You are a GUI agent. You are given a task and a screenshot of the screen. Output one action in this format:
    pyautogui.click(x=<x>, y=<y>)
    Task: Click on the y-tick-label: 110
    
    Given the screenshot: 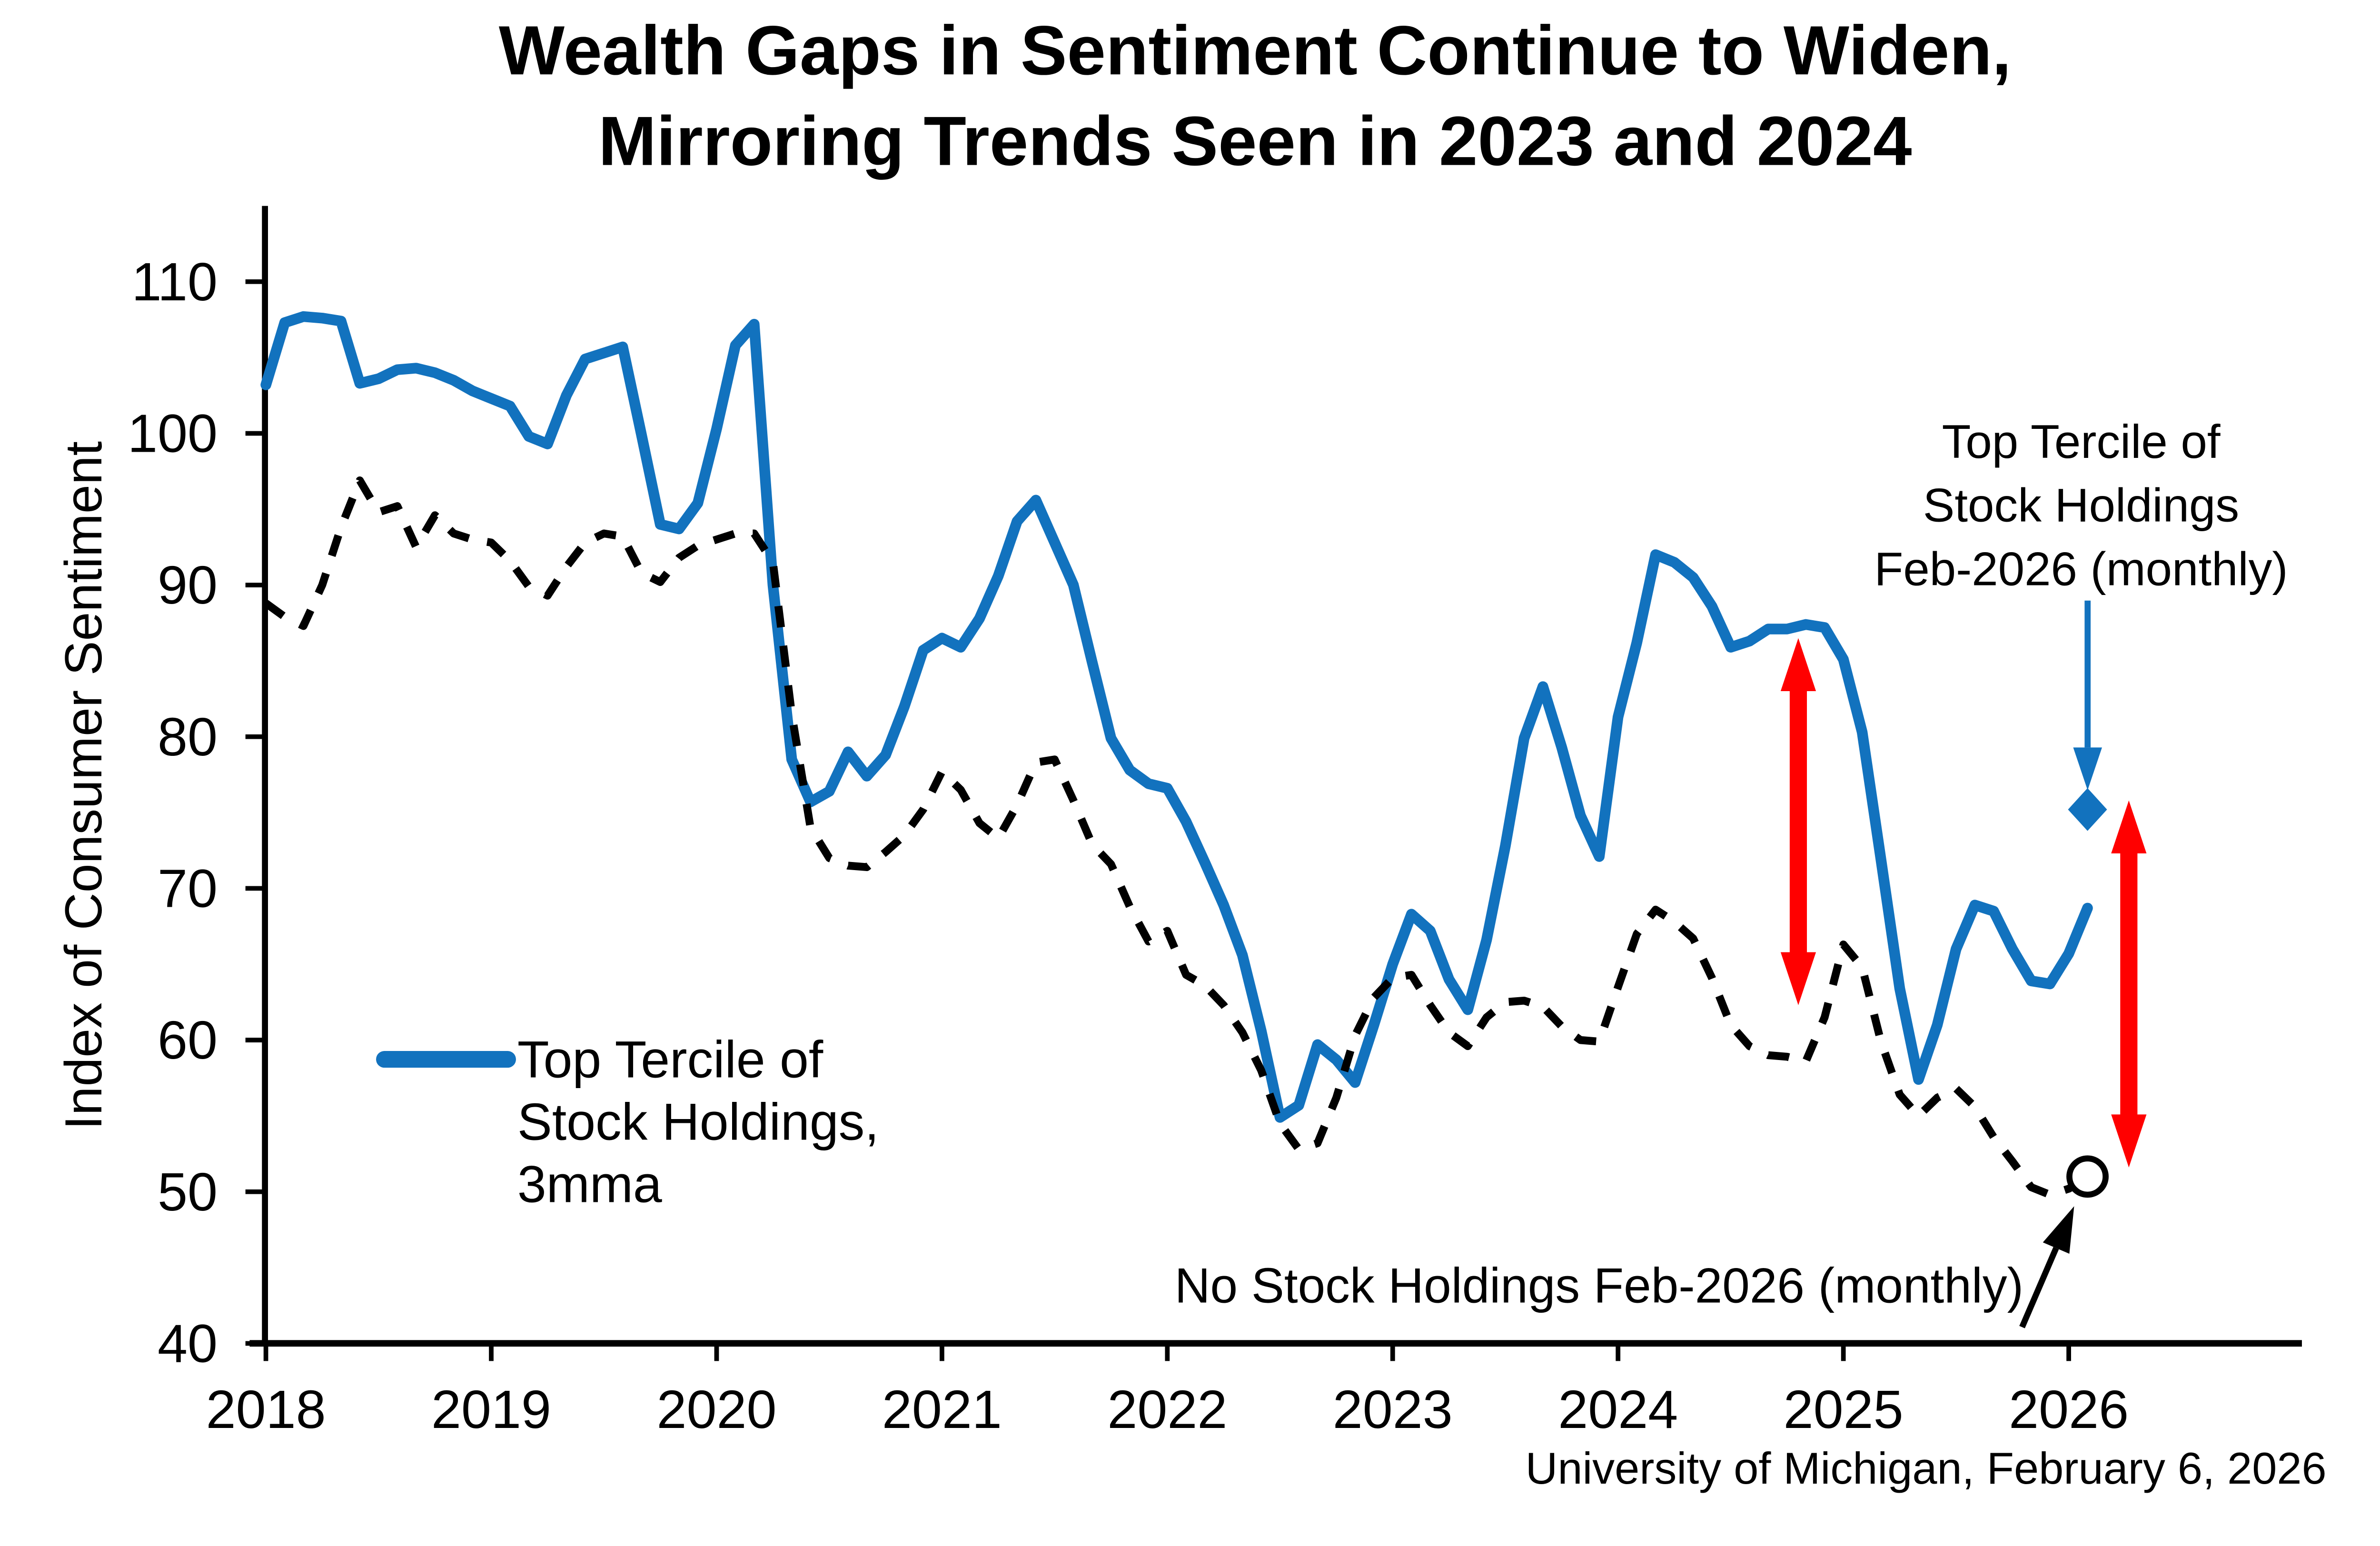 What is the action you would take?
    pyautogui.click(x=174, y=282)
    